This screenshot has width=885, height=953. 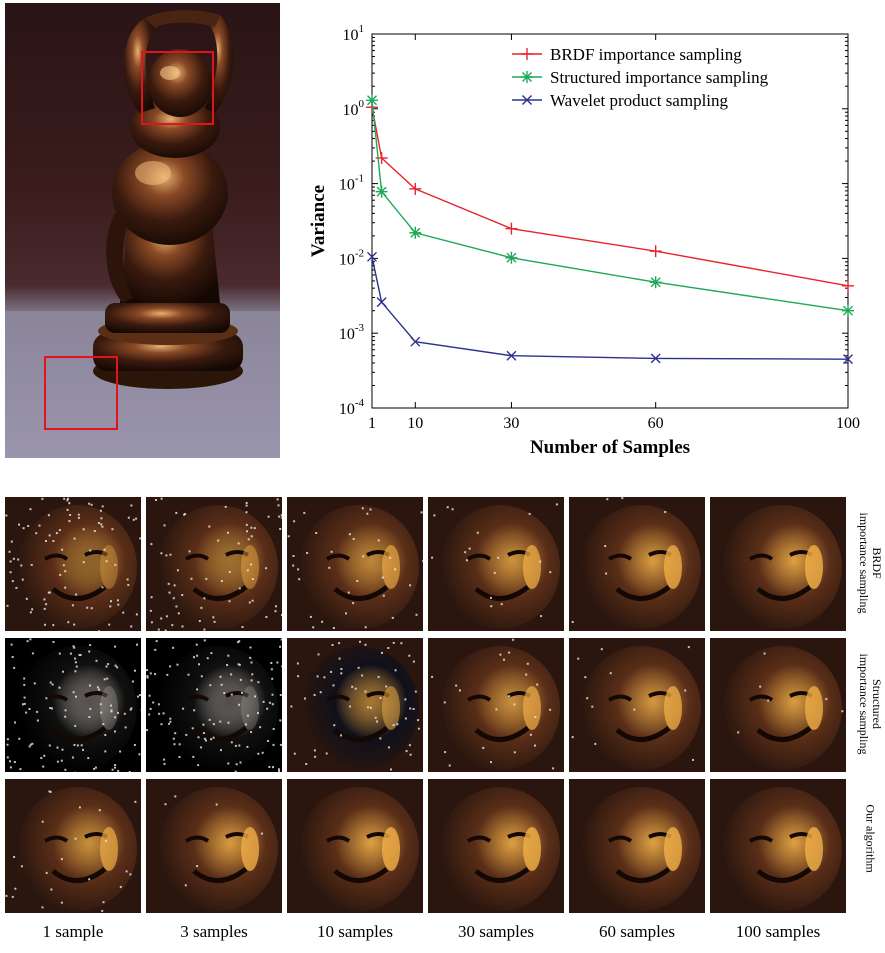 What do you see at coordinates (372, 423) in the screenshot?
I see `x-tick-label: 1` at bounding box center [372, 423].